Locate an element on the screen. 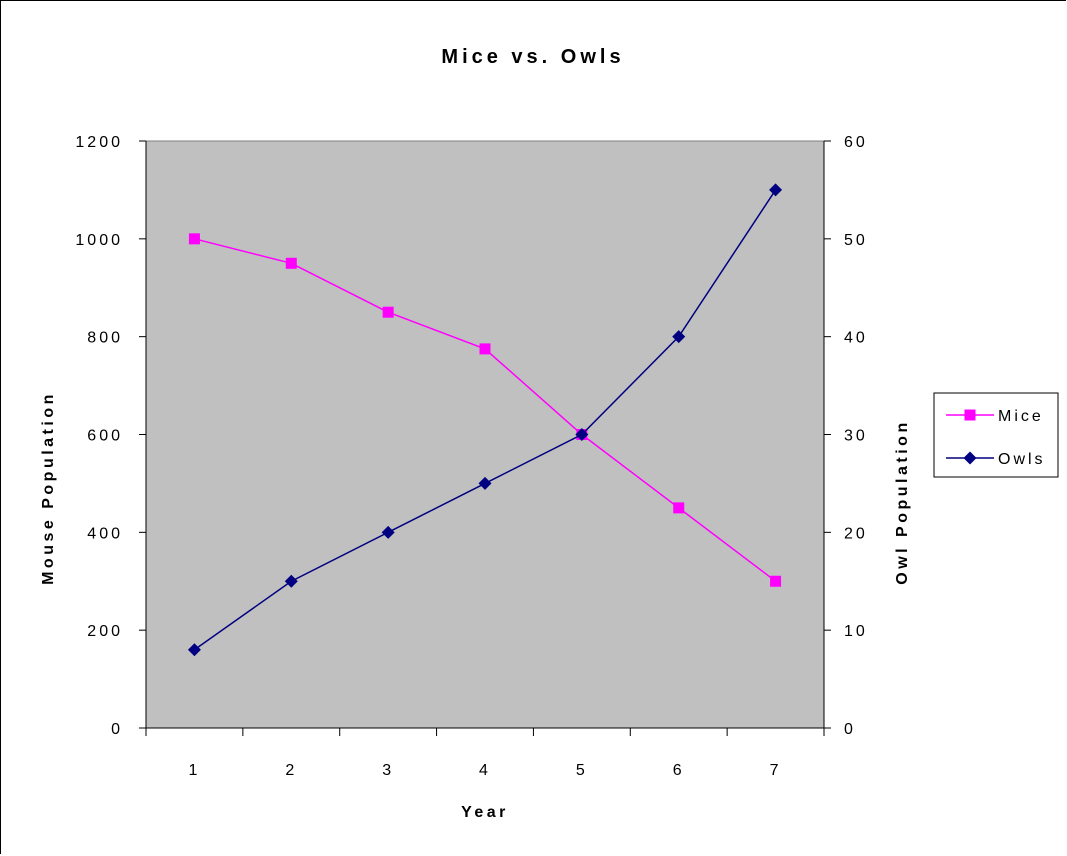  y-axis-right-title: Owl Population is located at coordinates (902, 501).